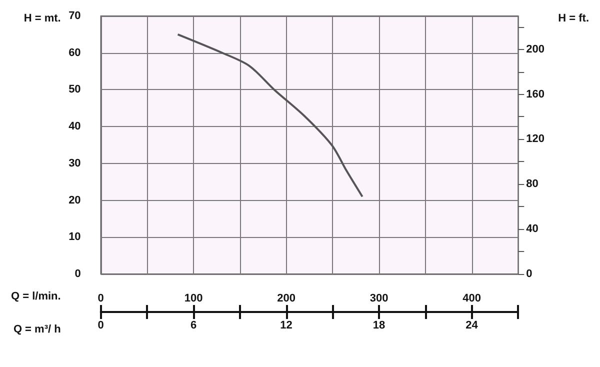 The width and height of the screenshot is (600, 367). Describe the element at coordinates (535, 49) in the screenshot. I see `y2-tick-label: 200` at that location.